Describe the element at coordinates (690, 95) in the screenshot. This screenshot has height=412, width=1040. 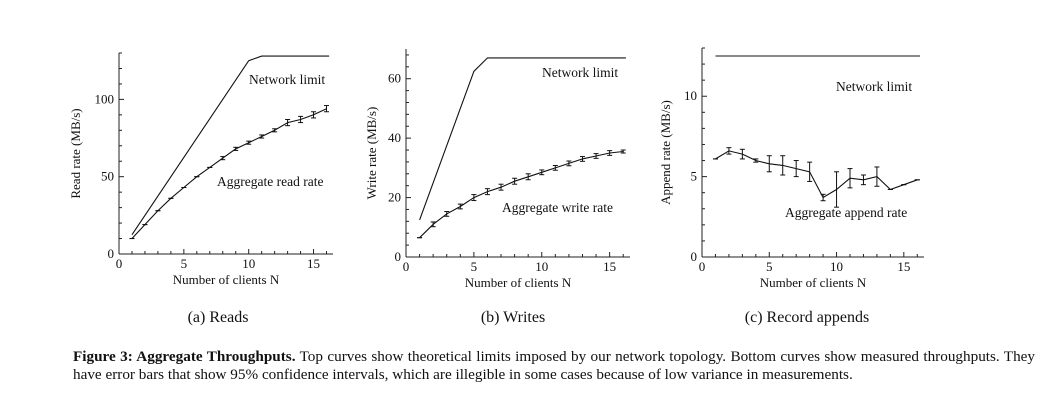
I see `y-tick-label: 10` at that location.